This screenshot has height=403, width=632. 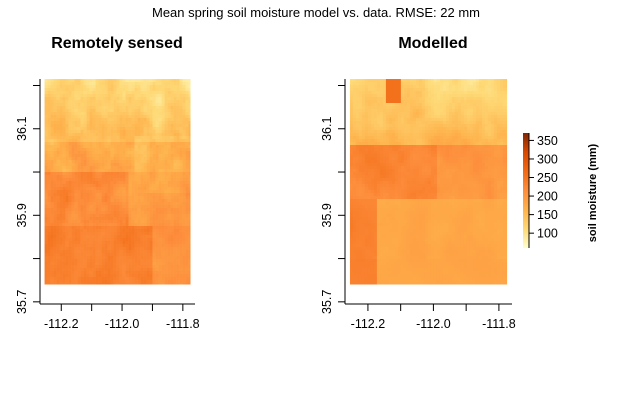 I want to click on colorbar-legend: 100 150 200 250 300 350, so click(x=540, y=190).